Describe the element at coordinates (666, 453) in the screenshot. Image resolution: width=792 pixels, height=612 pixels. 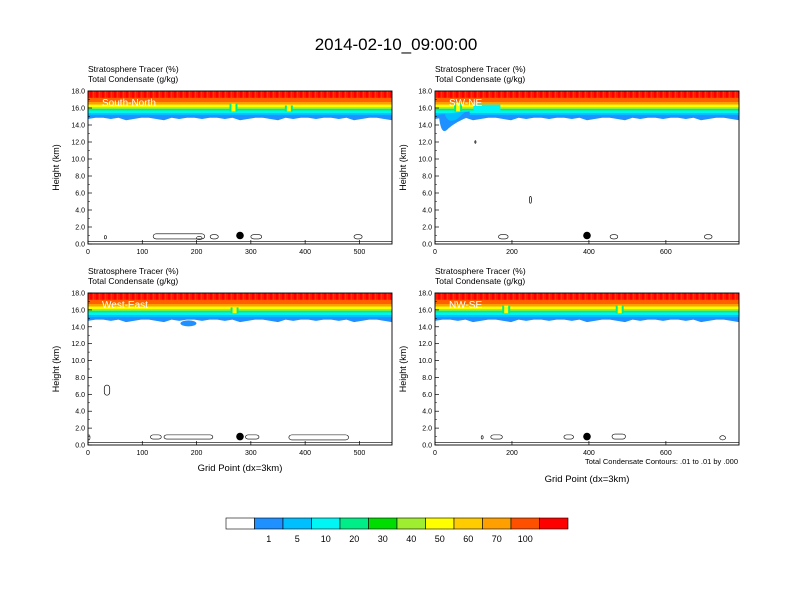
I see `x-tick-label: 600` at that location.